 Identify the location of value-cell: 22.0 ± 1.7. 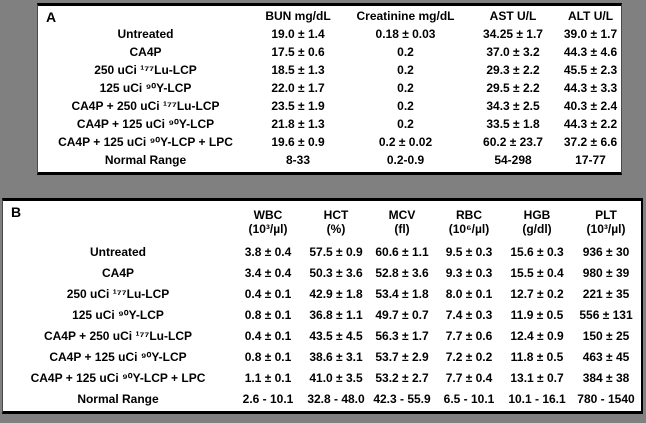
(298, 88).